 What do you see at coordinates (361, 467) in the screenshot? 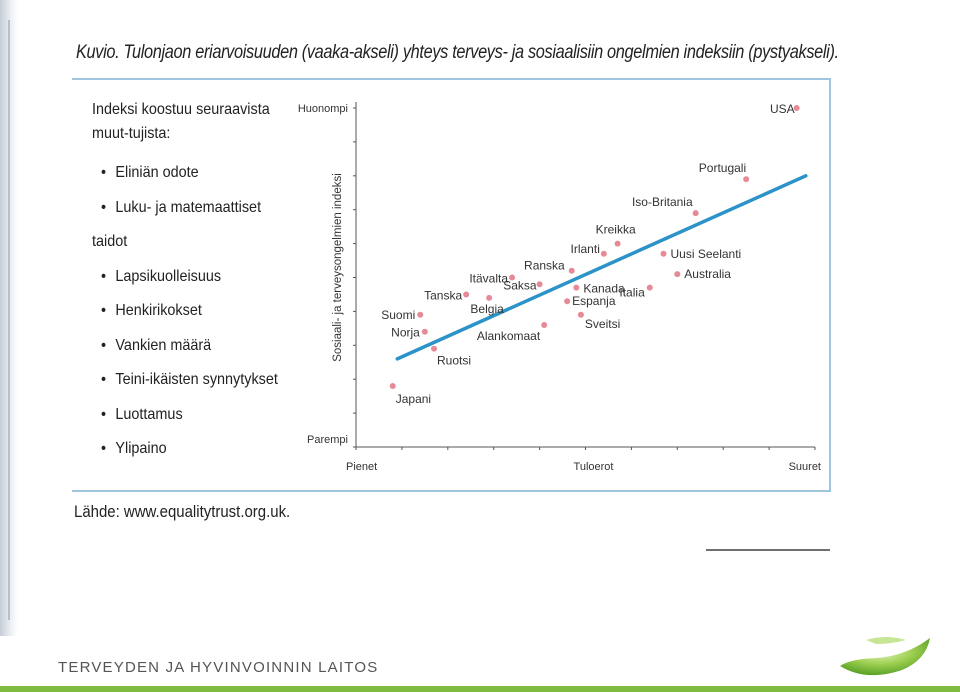
I see `x-tick-label-left: Pienet` at bounding box center [361, 467].